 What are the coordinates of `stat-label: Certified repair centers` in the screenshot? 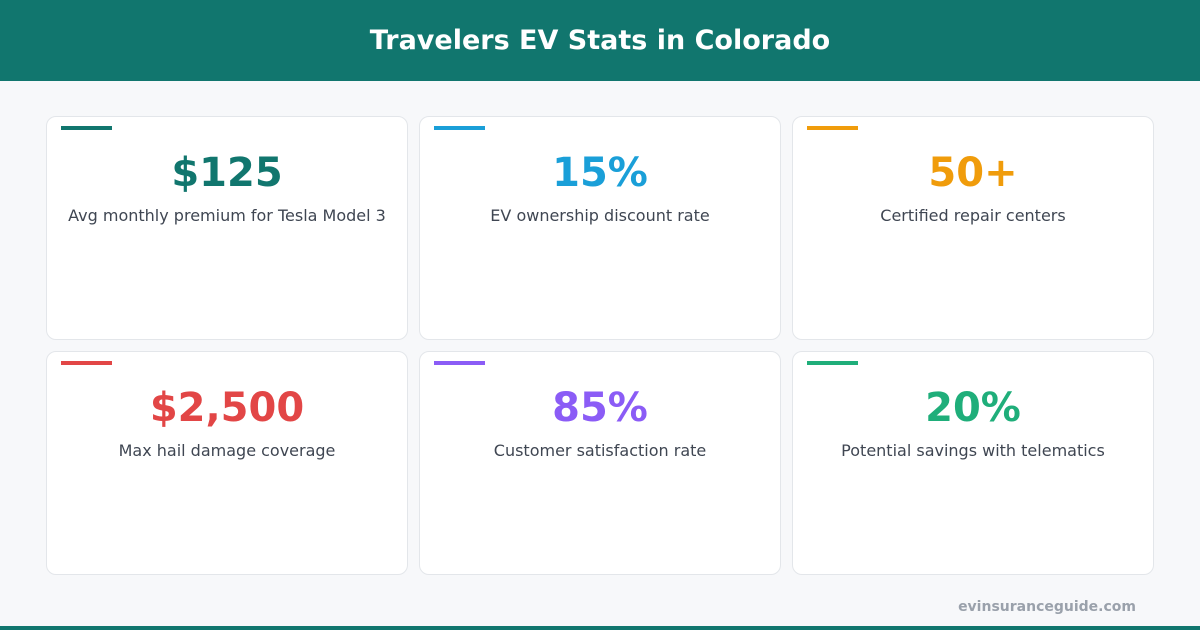 It's located at (973, 215).